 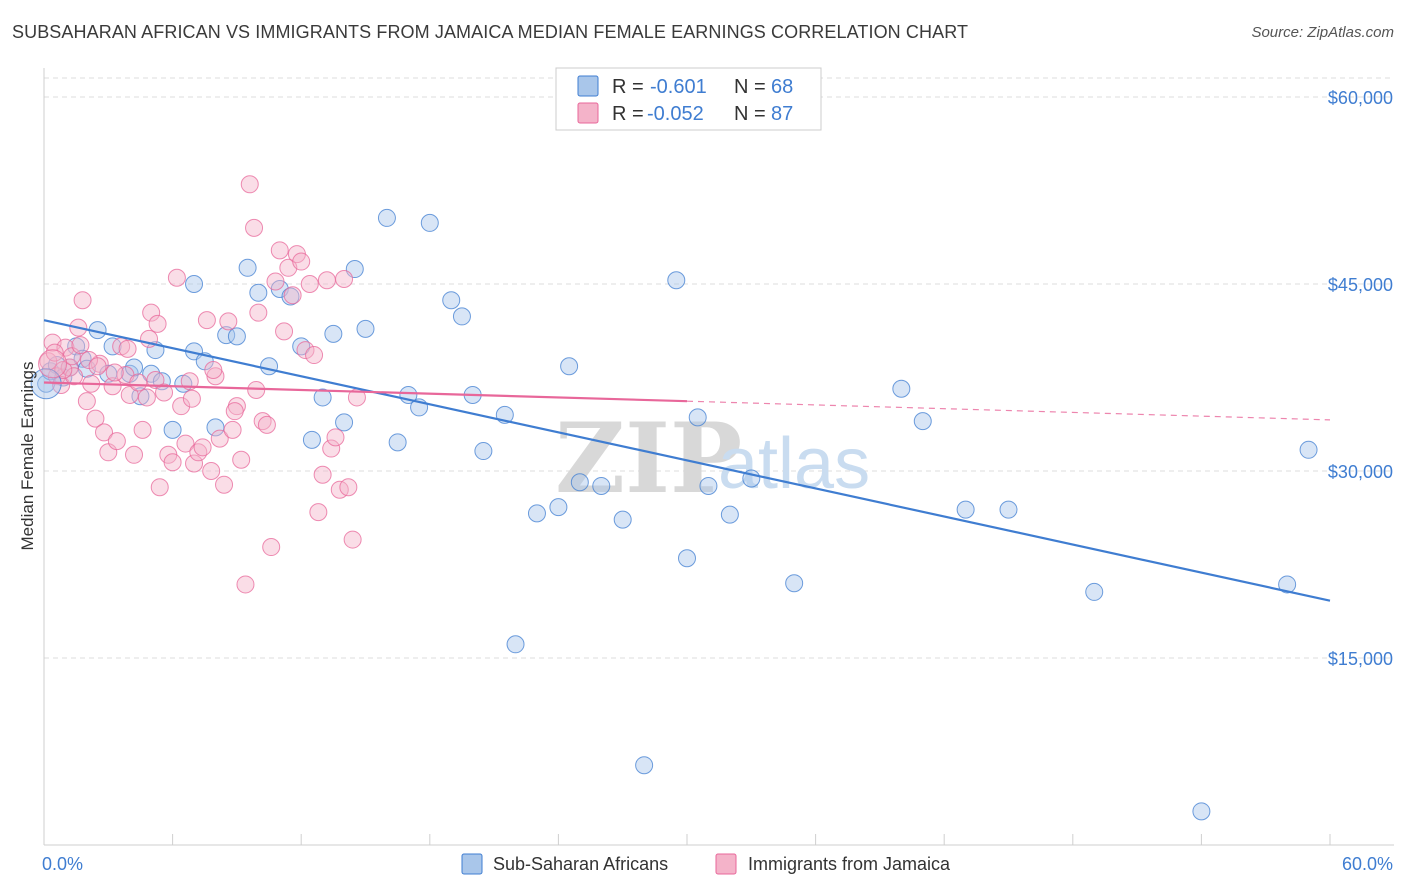 I want to click on trend-jamaica-dashed, so click(x=1008, y=410).